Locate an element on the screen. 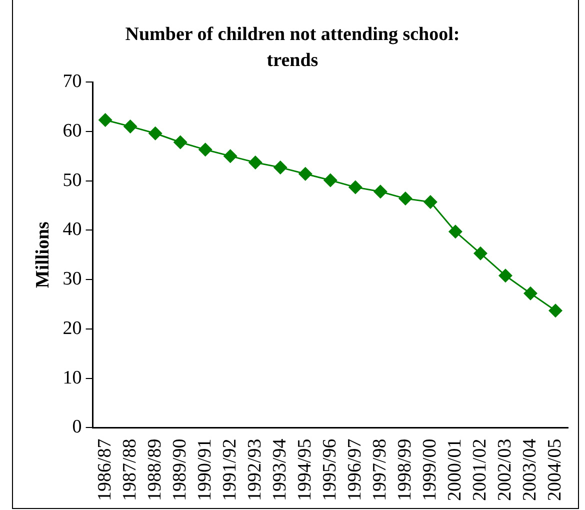 This screenshot has height=510, width=585. x-tick-label: 1996/97 is located at coordinates (355, 469).